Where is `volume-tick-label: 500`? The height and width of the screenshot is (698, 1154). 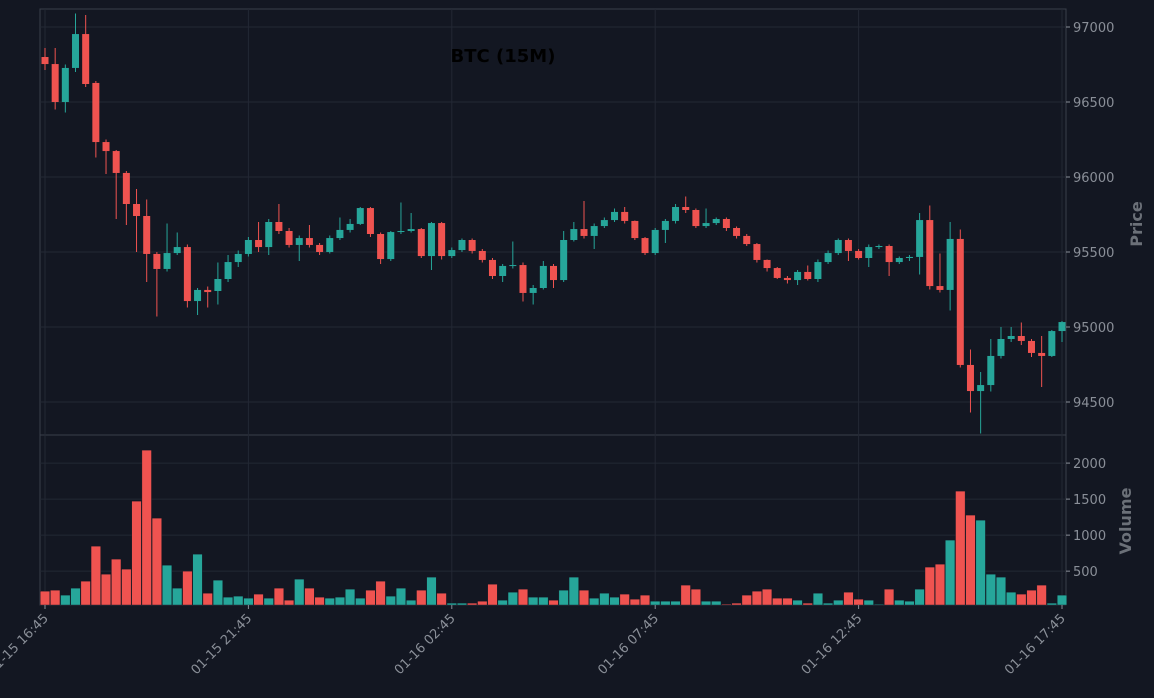 volume-tick-label: 500 is located at coordinates (1085, 572).